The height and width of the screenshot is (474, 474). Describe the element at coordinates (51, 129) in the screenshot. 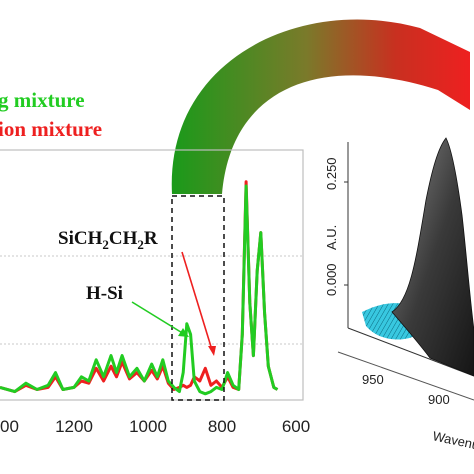

I see `legend-red: ion mixture` at that location.